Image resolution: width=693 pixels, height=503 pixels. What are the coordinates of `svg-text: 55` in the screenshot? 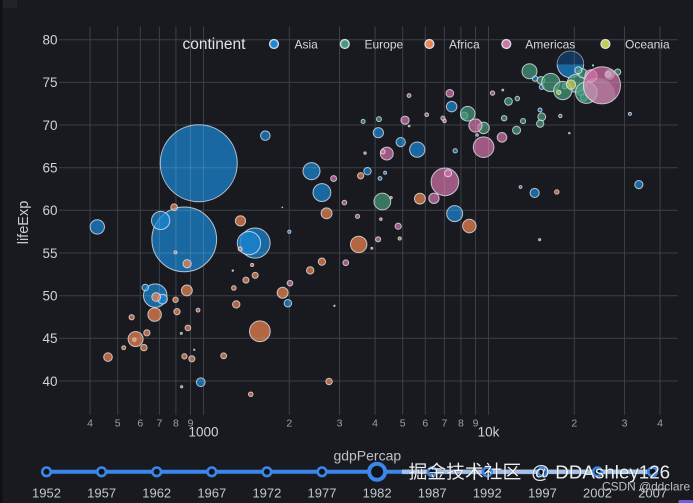 It's located at (49, 253).